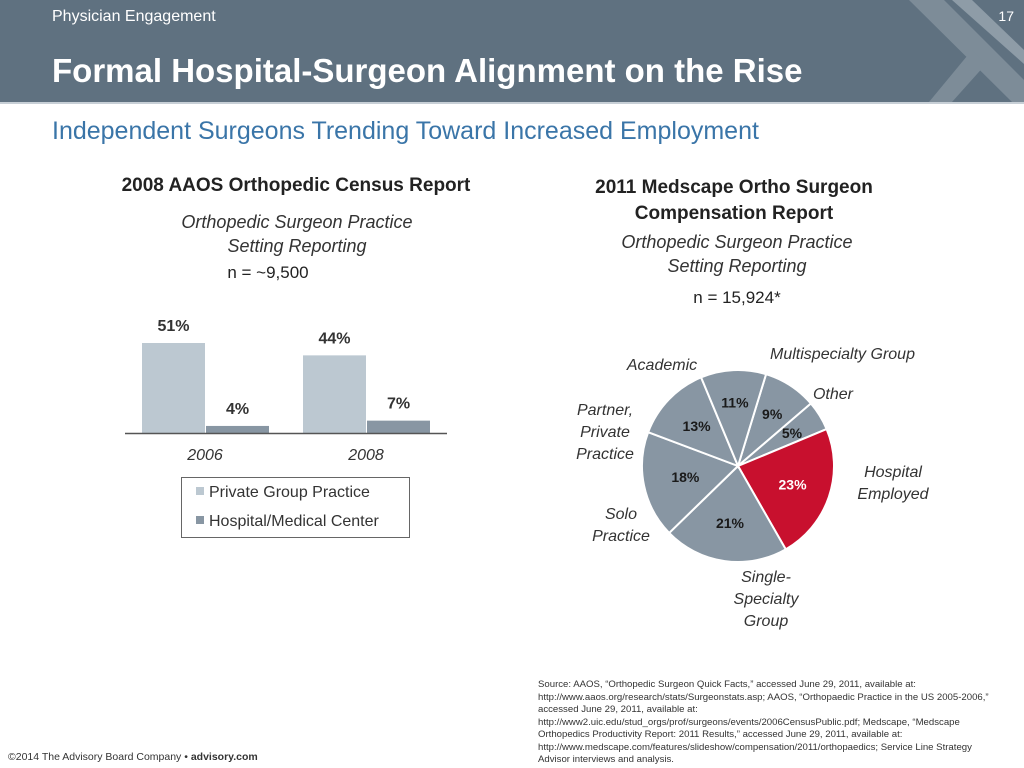 The width and height of the screenshot is (1024, 768). What do you see at coordinates (733, 419) in the screenshot?
I see `pie-slice-academic` at bounding box center [733, 419].